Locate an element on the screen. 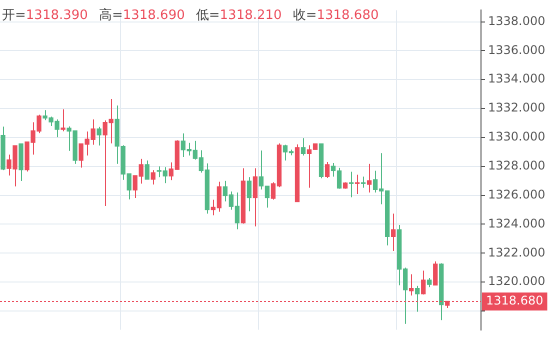 This screenshot has height=340, width=550. y-tick-label: 1330.000 is located at coordinates (517, 137).